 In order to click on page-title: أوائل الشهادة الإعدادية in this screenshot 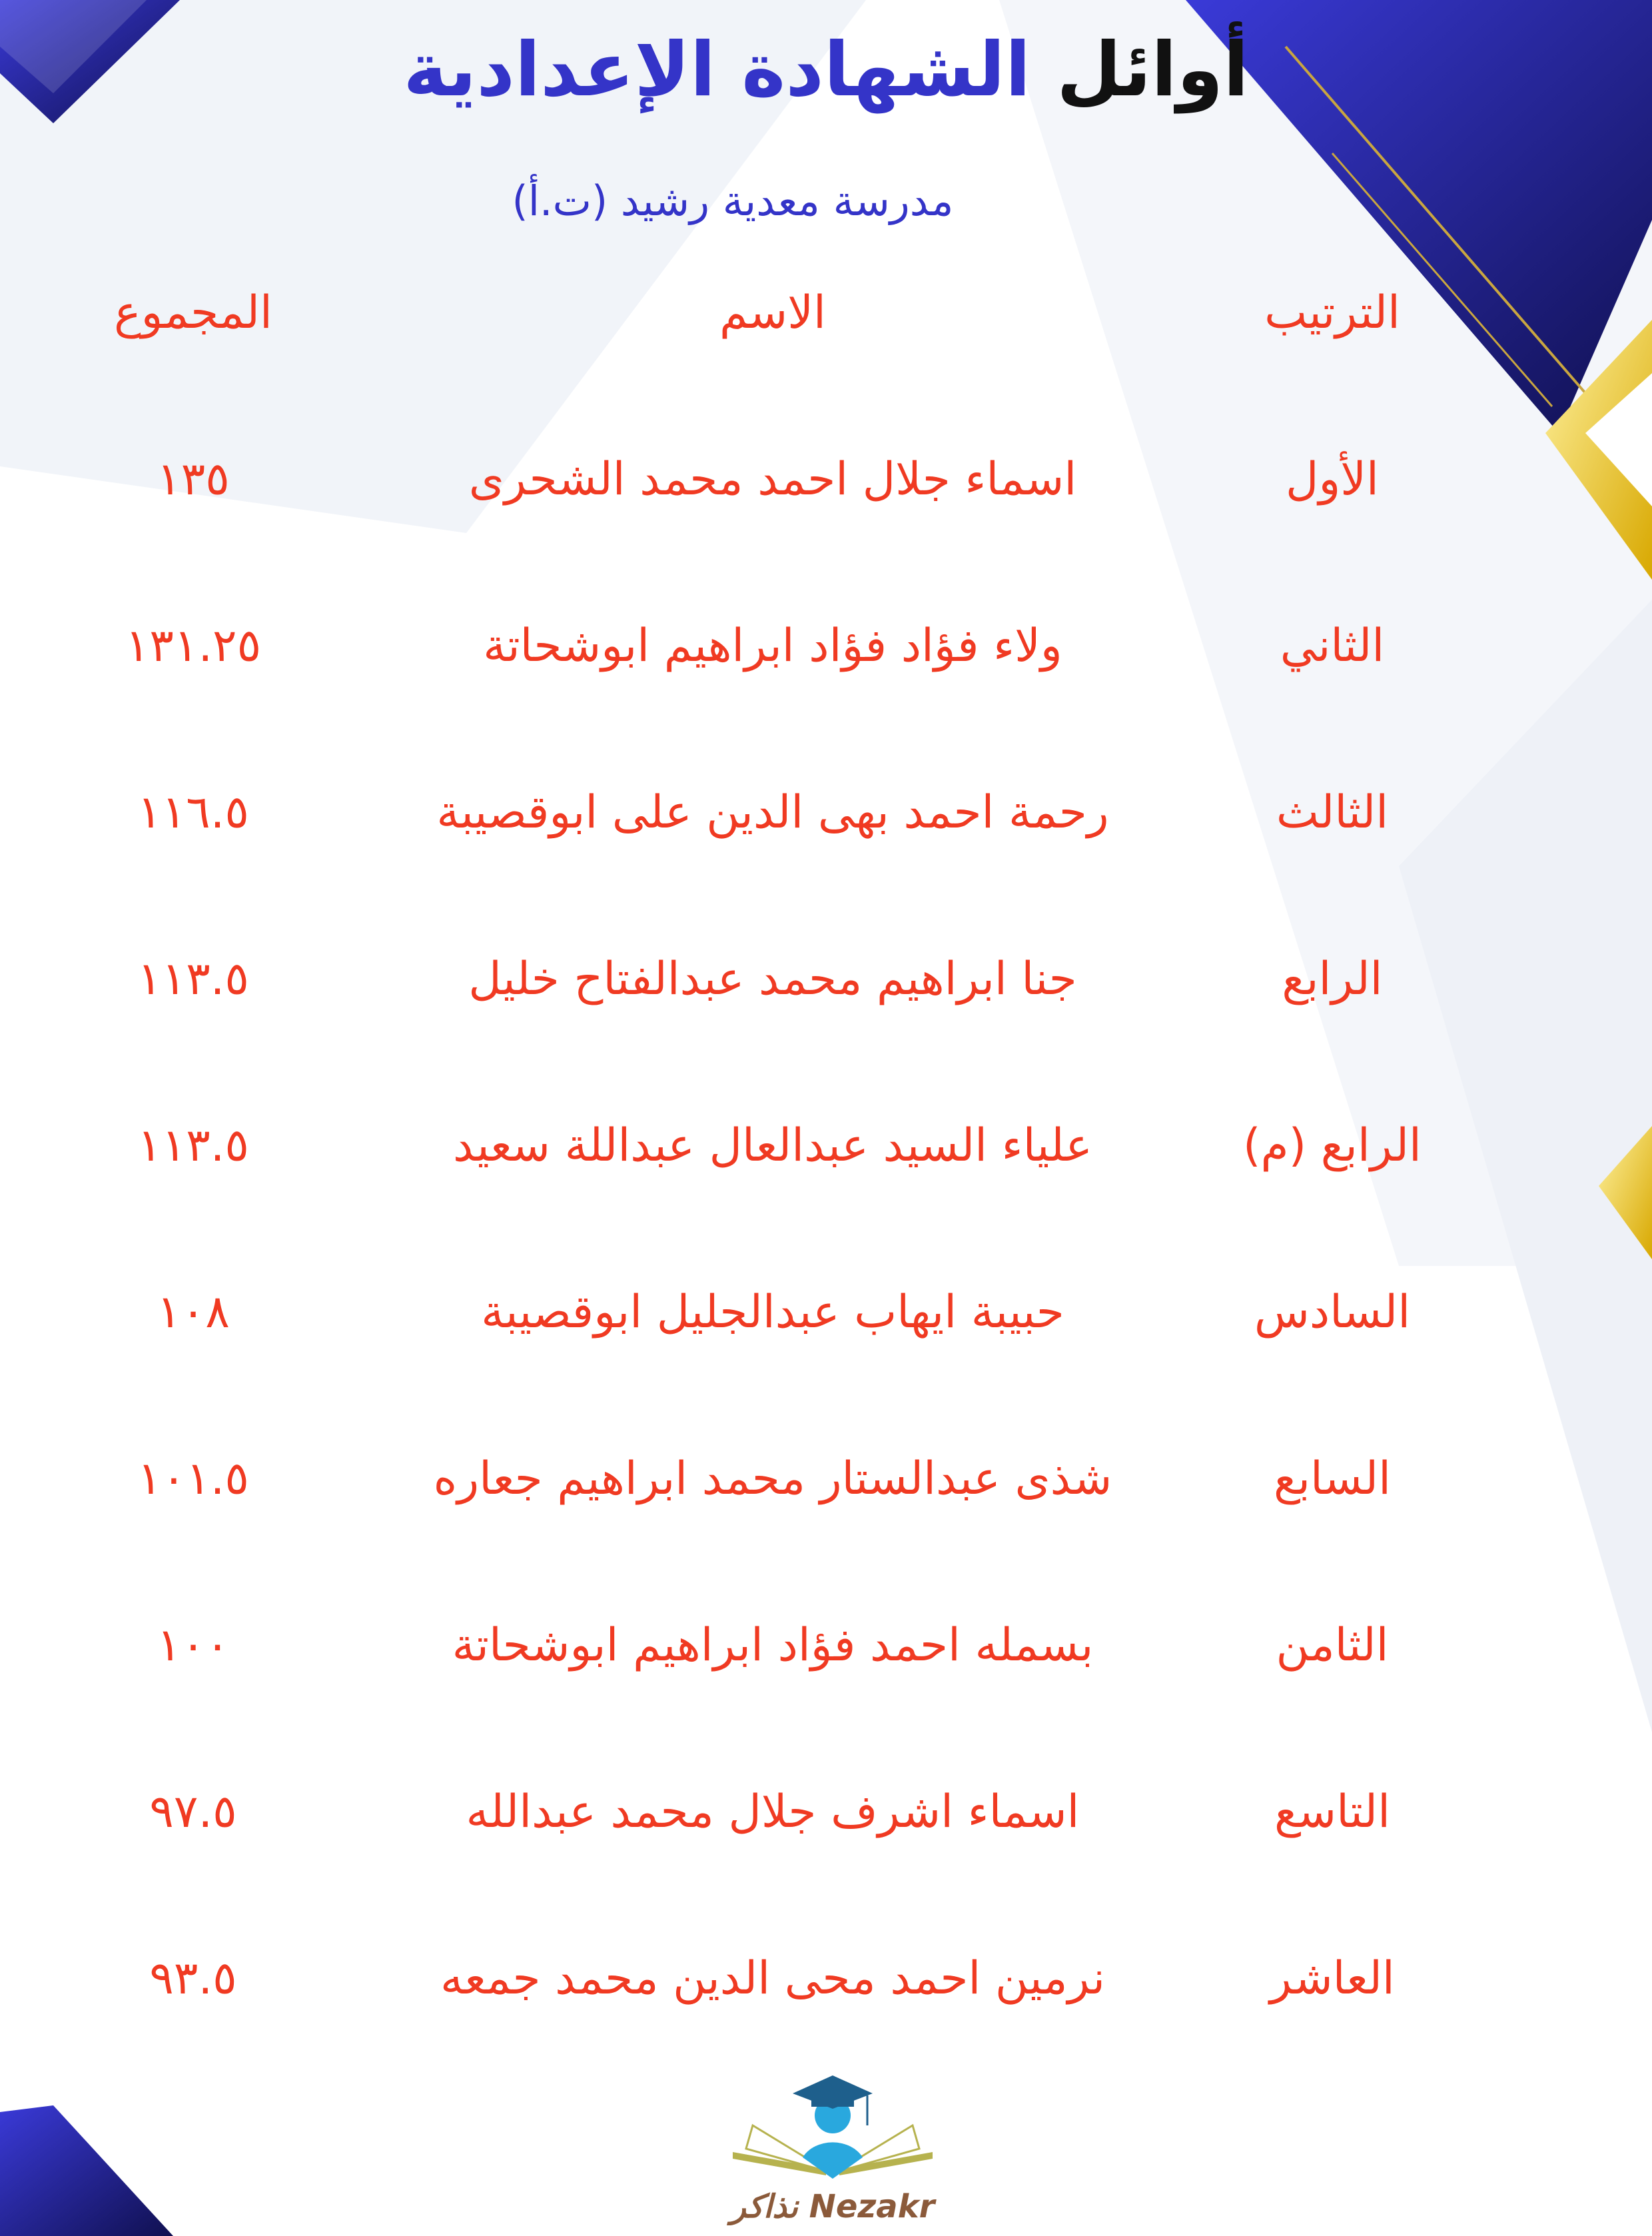, I will do `click(826, 70)`.